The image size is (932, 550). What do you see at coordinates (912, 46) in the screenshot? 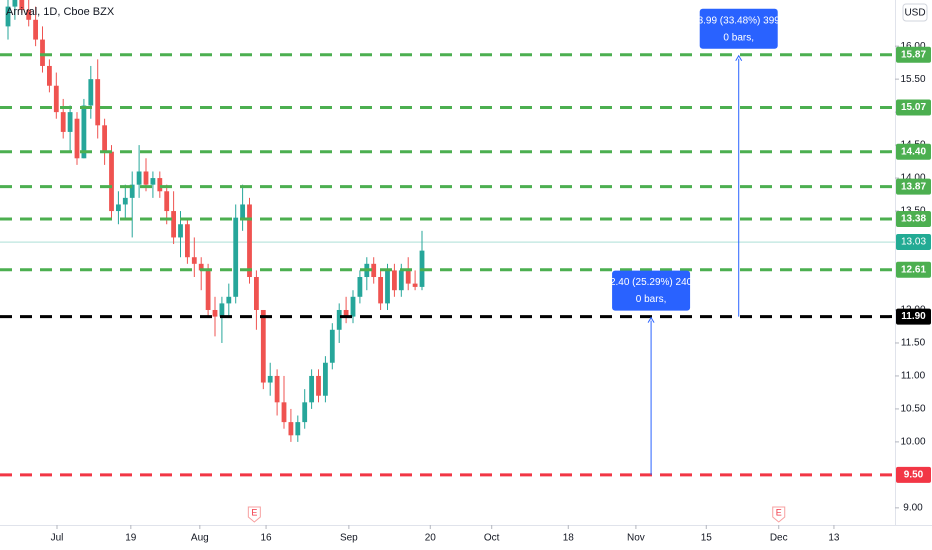
I see `y-tick-label: 16.00` at bounding box center [912, 46].